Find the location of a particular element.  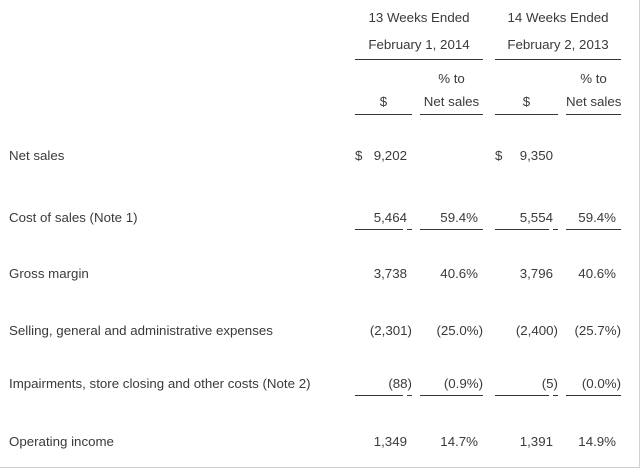

period-2013-label: 14 Weeks Ended is located at coordinates (558, 17).